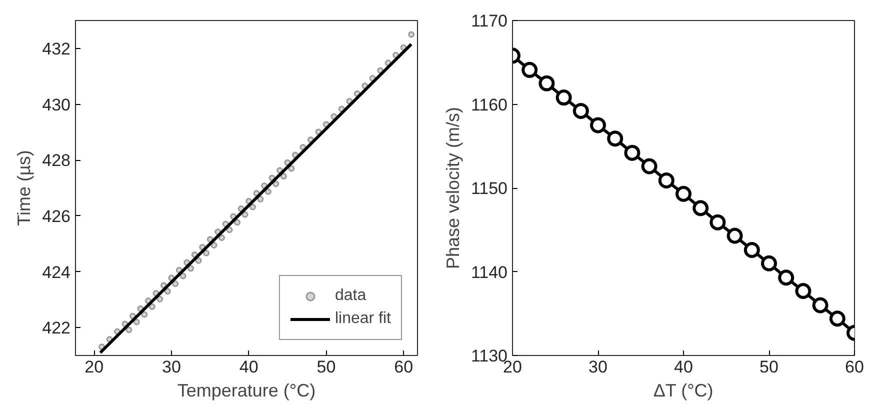  I want to click on y-tick-label: 422, so click(56, 328).